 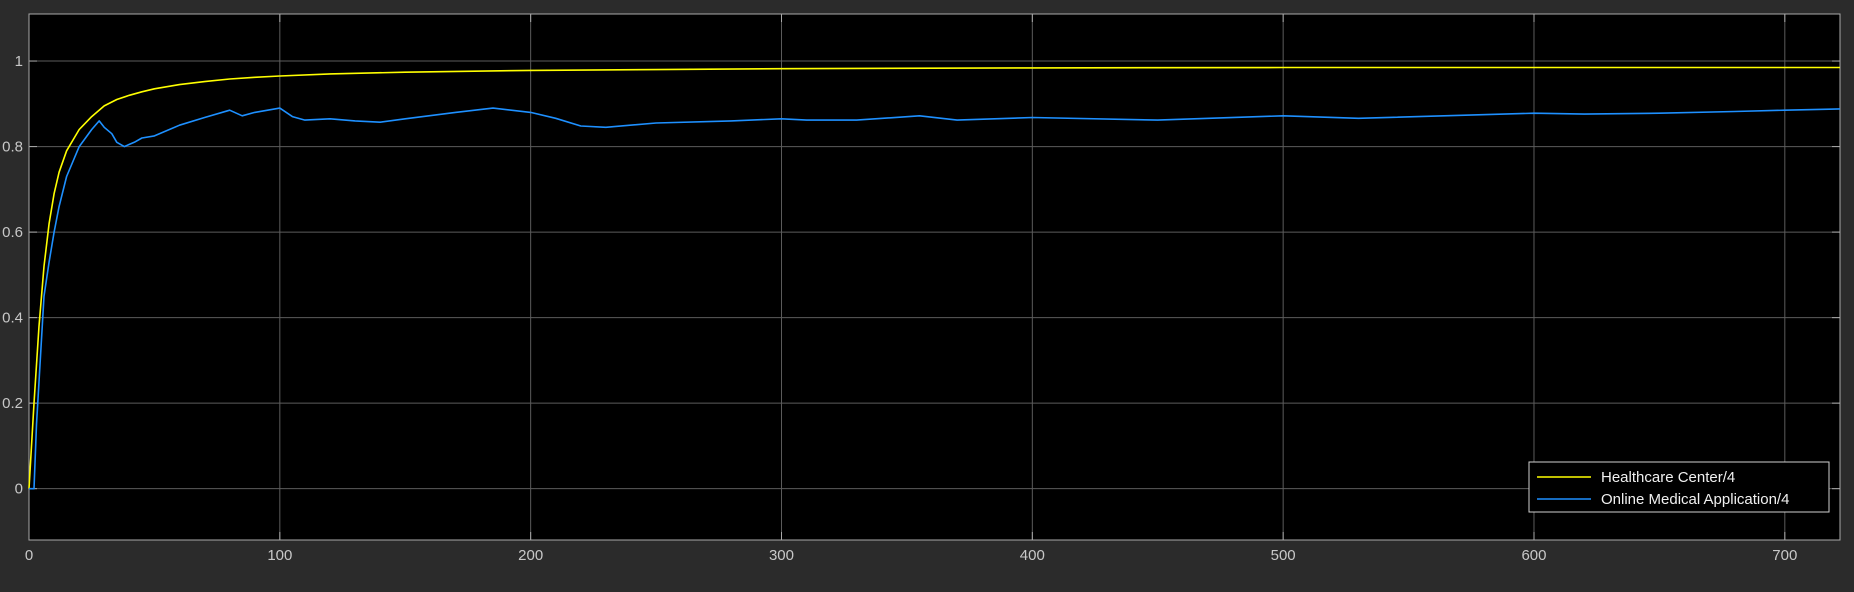 What do you see at coordinates (1032, 555) in the screenshot?
I see `x-tick-label: 400` at bounding box center [1032, 555].